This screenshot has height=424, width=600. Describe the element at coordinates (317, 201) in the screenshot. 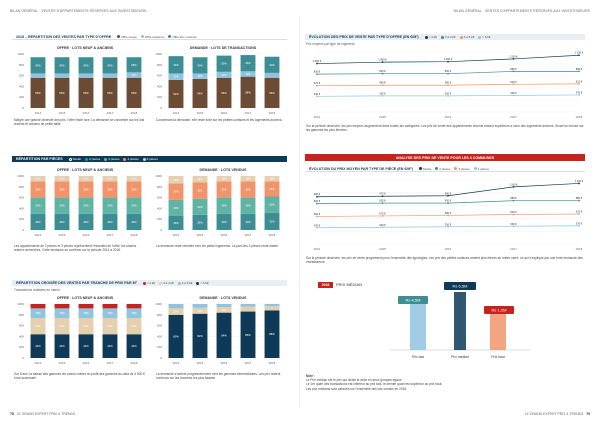

I see `data-label: 820 €` at that location.